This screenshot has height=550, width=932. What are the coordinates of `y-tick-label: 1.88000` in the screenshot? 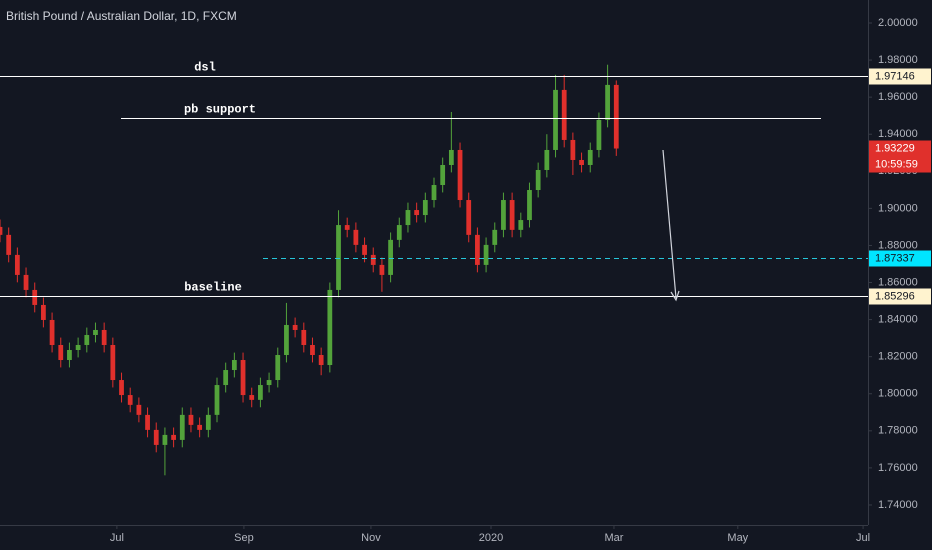 It's located at (898, 245).